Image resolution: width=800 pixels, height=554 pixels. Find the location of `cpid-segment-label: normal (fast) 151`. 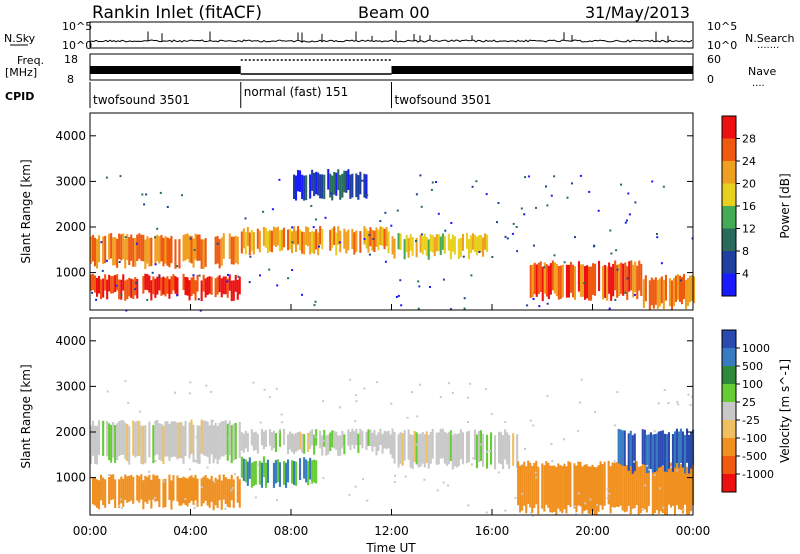

cpid-segment-label: normal (fast) 151 is located at coordinates (296, 92).